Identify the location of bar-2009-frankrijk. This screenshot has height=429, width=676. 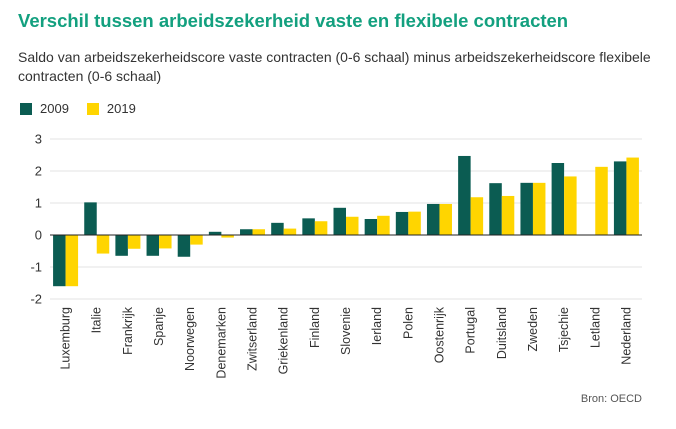
(121, 245).